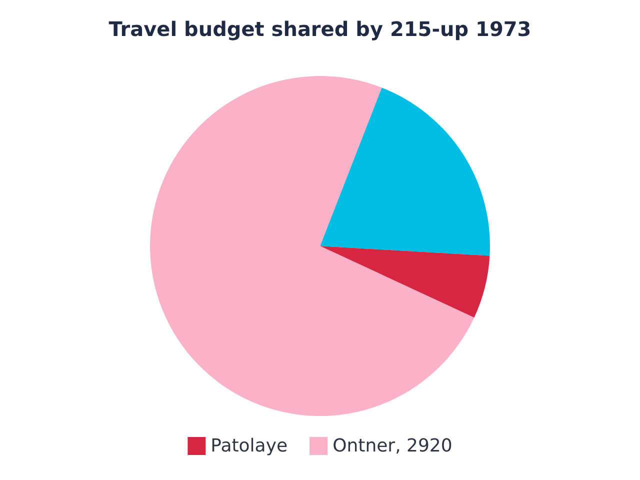  What do you see at coordinates (392, 446) in the screenshot?
I see `legend-label: Ontner, 2920` at bounding box center [392, 446].